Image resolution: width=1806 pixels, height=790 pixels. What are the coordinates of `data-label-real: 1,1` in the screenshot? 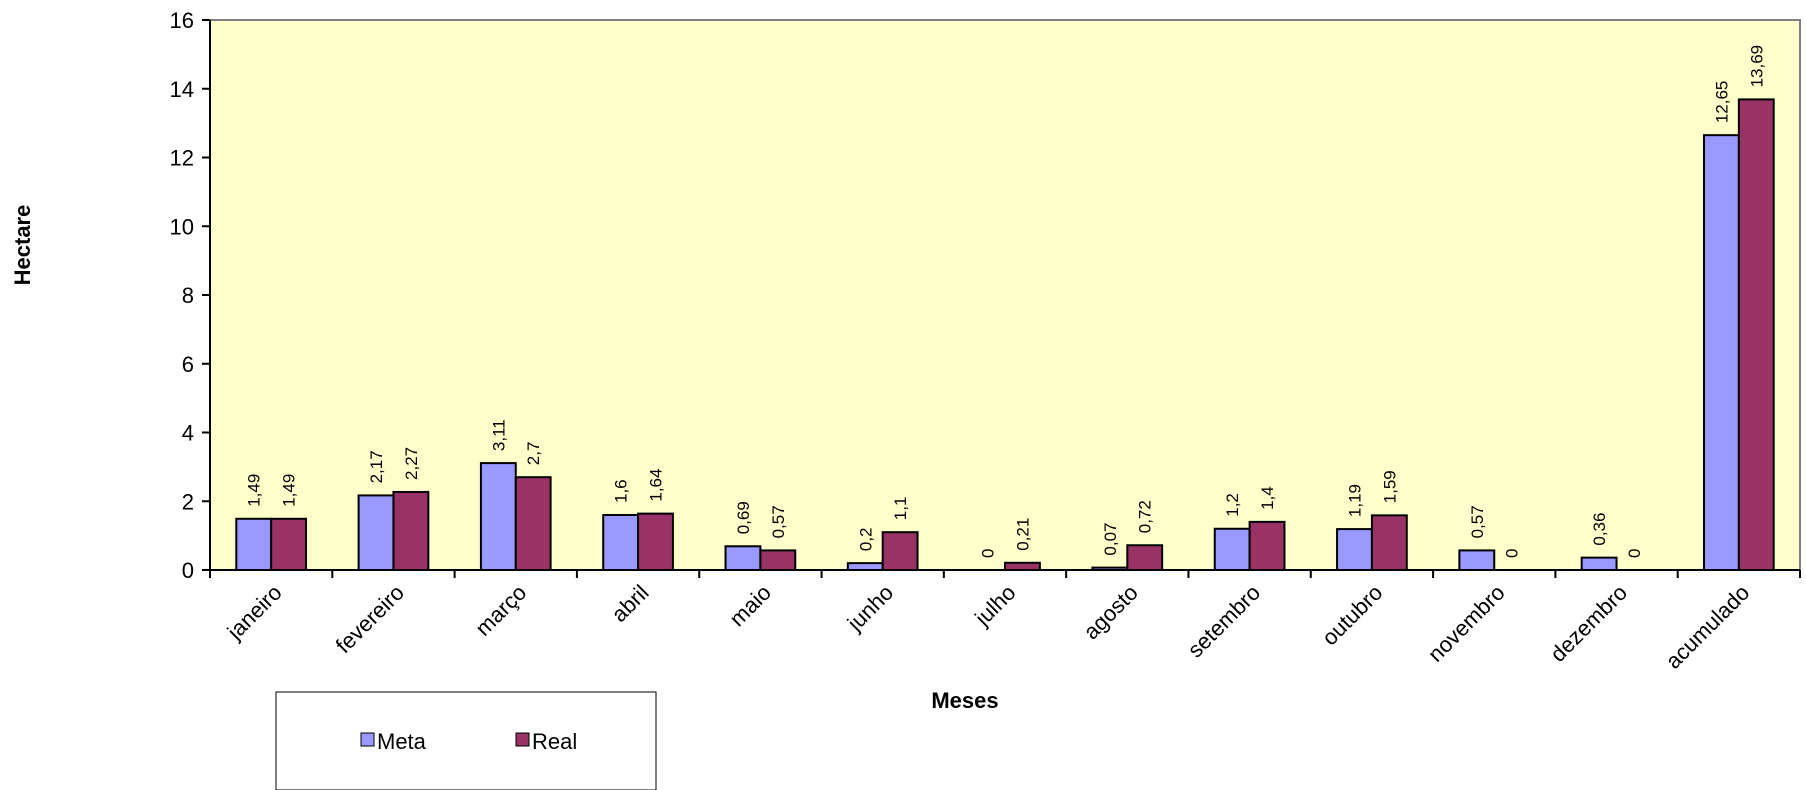 It's located at (900, 509).